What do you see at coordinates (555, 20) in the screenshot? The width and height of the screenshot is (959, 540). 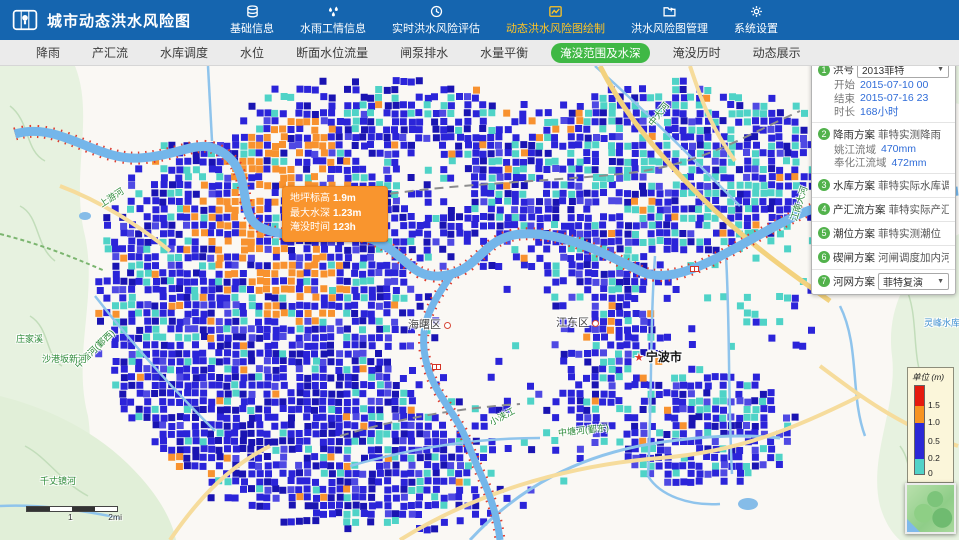 I see `nav-item: 动态洪水风险图绘制` at bounding box center [555, 20].